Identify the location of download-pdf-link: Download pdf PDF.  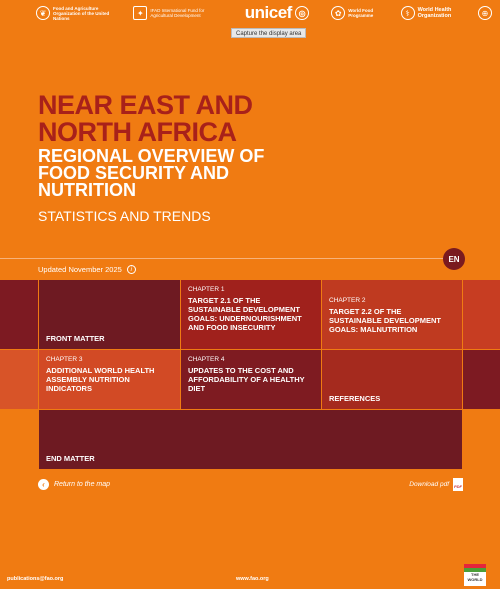
(436, 484).